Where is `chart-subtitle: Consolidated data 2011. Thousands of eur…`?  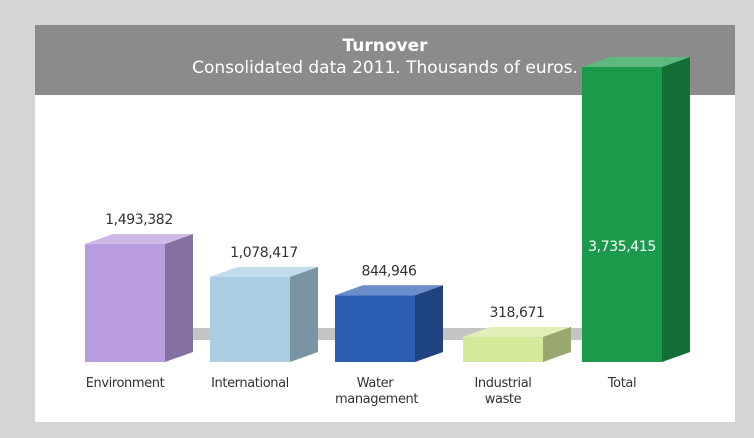
chart-subtitle: Consolidated data 2011. Thousands of eur… is located at coordinates (385, 68).